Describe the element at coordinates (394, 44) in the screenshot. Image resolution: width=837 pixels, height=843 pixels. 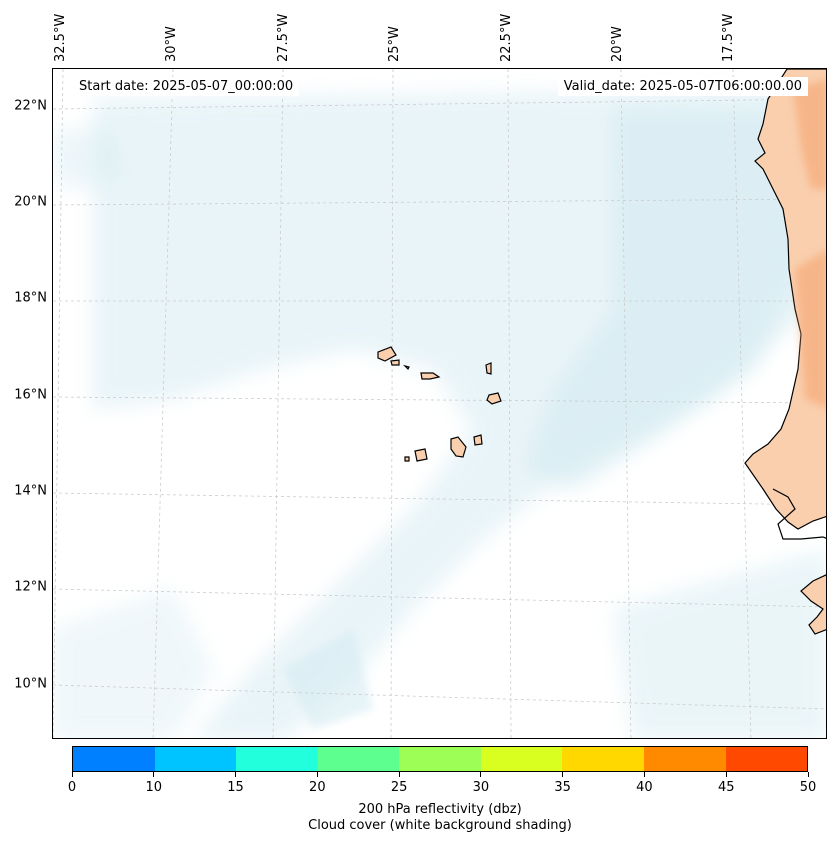
I see `lon-label-25w: 25°W` at that location.